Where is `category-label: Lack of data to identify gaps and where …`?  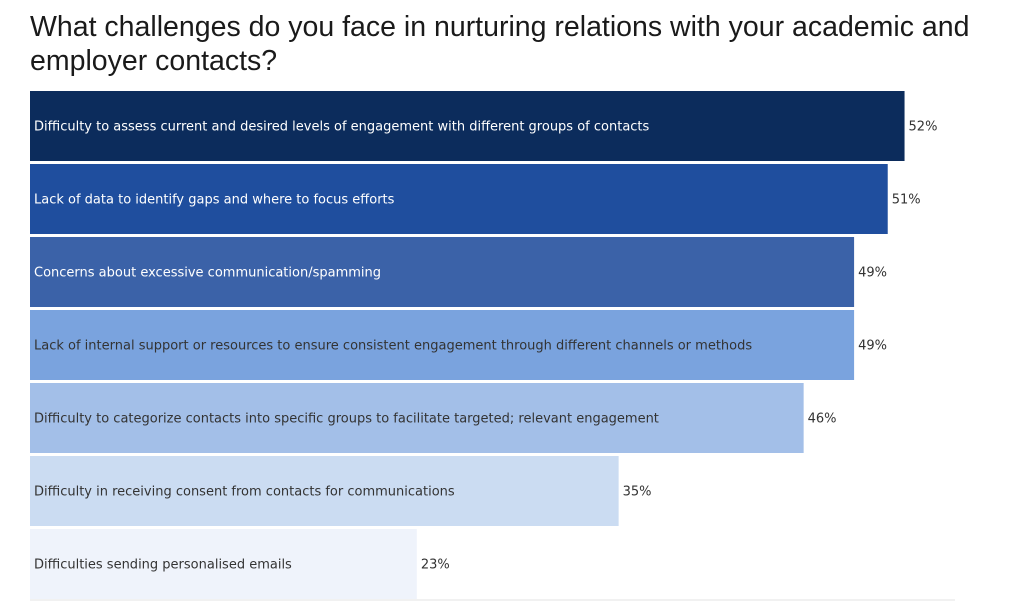
category-label: Lack of data to identify gaps and where … is located at coordinates (214, 200).